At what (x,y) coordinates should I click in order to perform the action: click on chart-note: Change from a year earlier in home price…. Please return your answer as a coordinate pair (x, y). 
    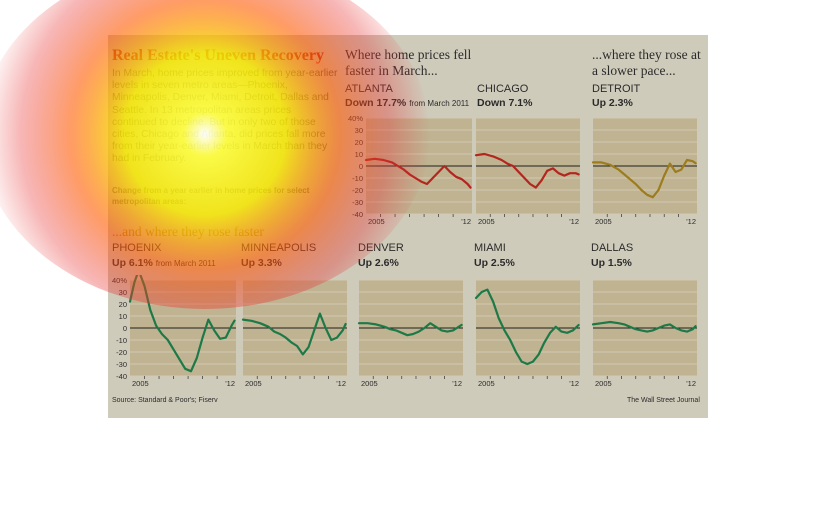
    Looking at the image, I should click on (211, 196).